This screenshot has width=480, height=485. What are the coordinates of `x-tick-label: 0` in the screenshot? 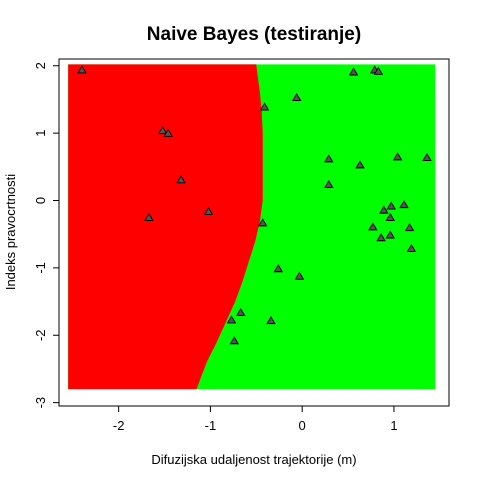 It's located at (302, 425).